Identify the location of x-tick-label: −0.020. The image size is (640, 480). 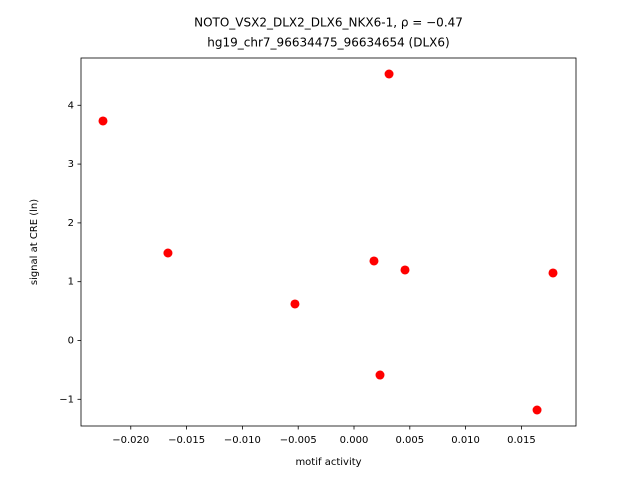
(130, 440).